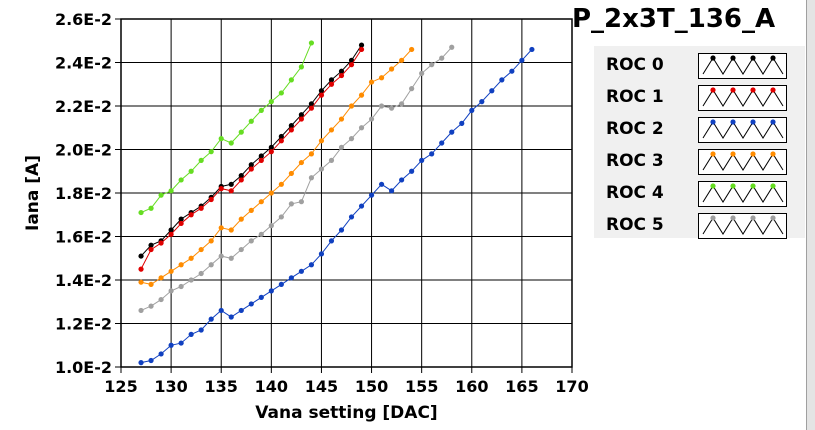 This screenshot has width=815, height=430. I want to click on y-tick-label: 2.4E-2, so click(83, 63).